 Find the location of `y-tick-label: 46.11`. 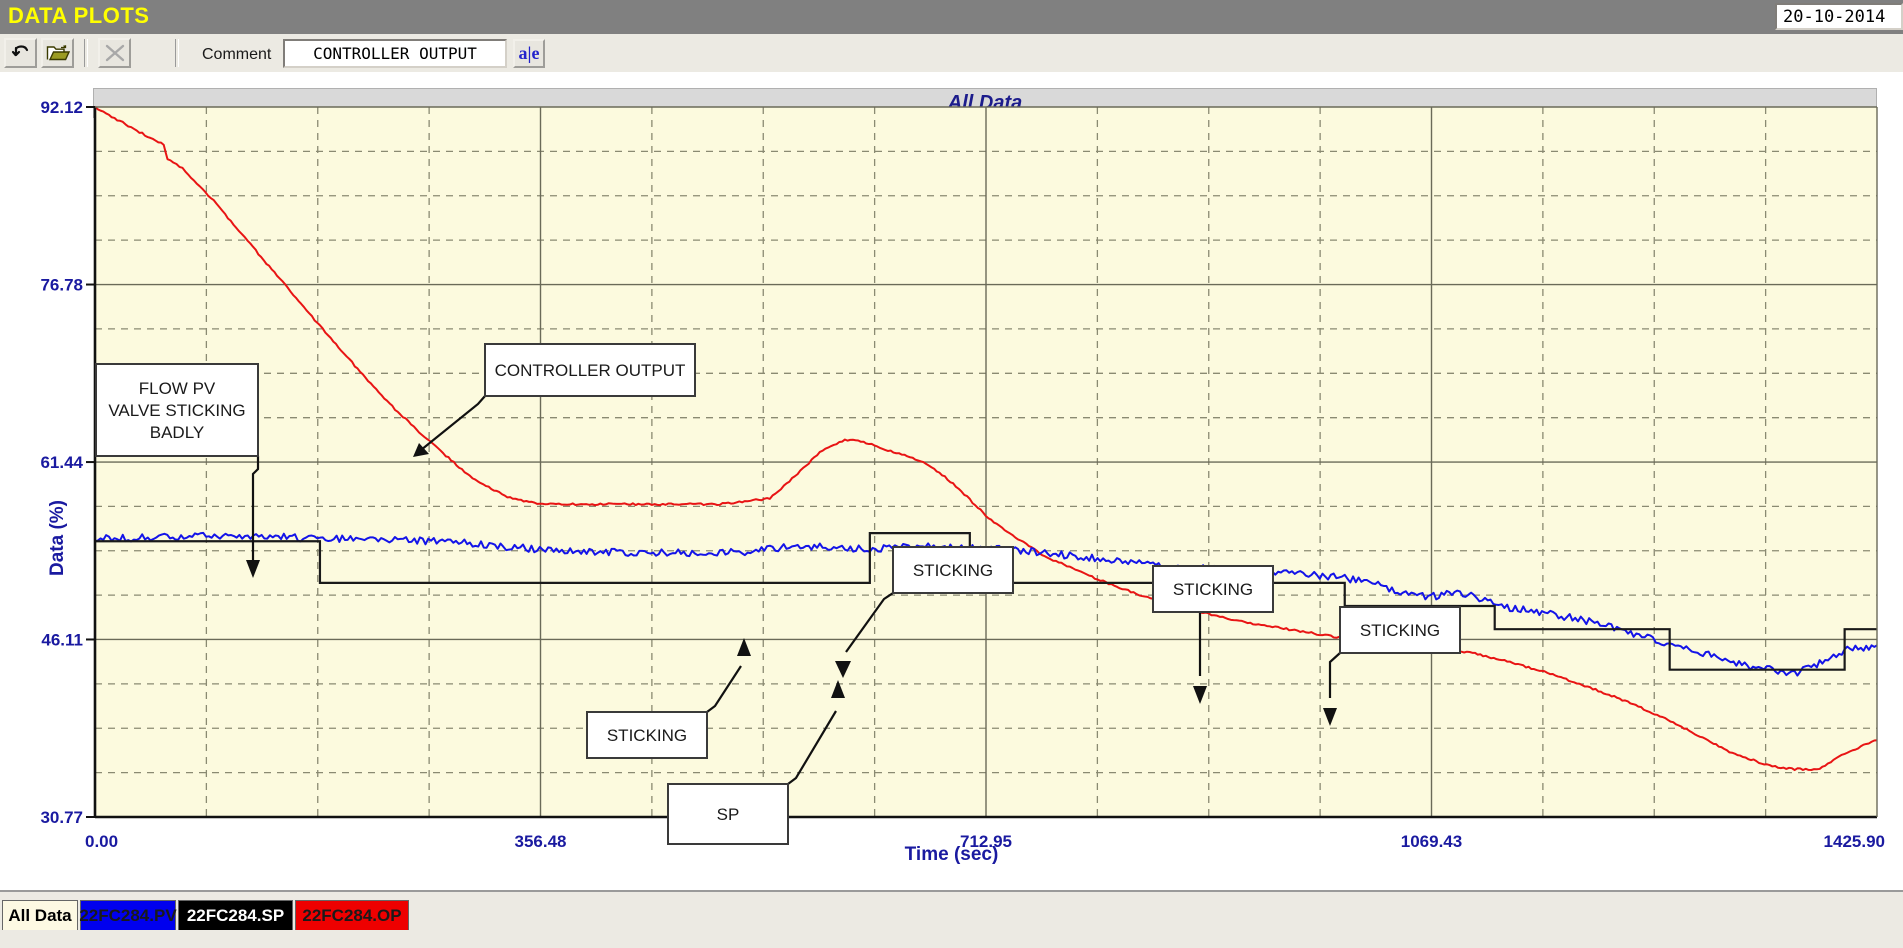

y-tick-label: 46.11 is located at coordinates (62, 639).